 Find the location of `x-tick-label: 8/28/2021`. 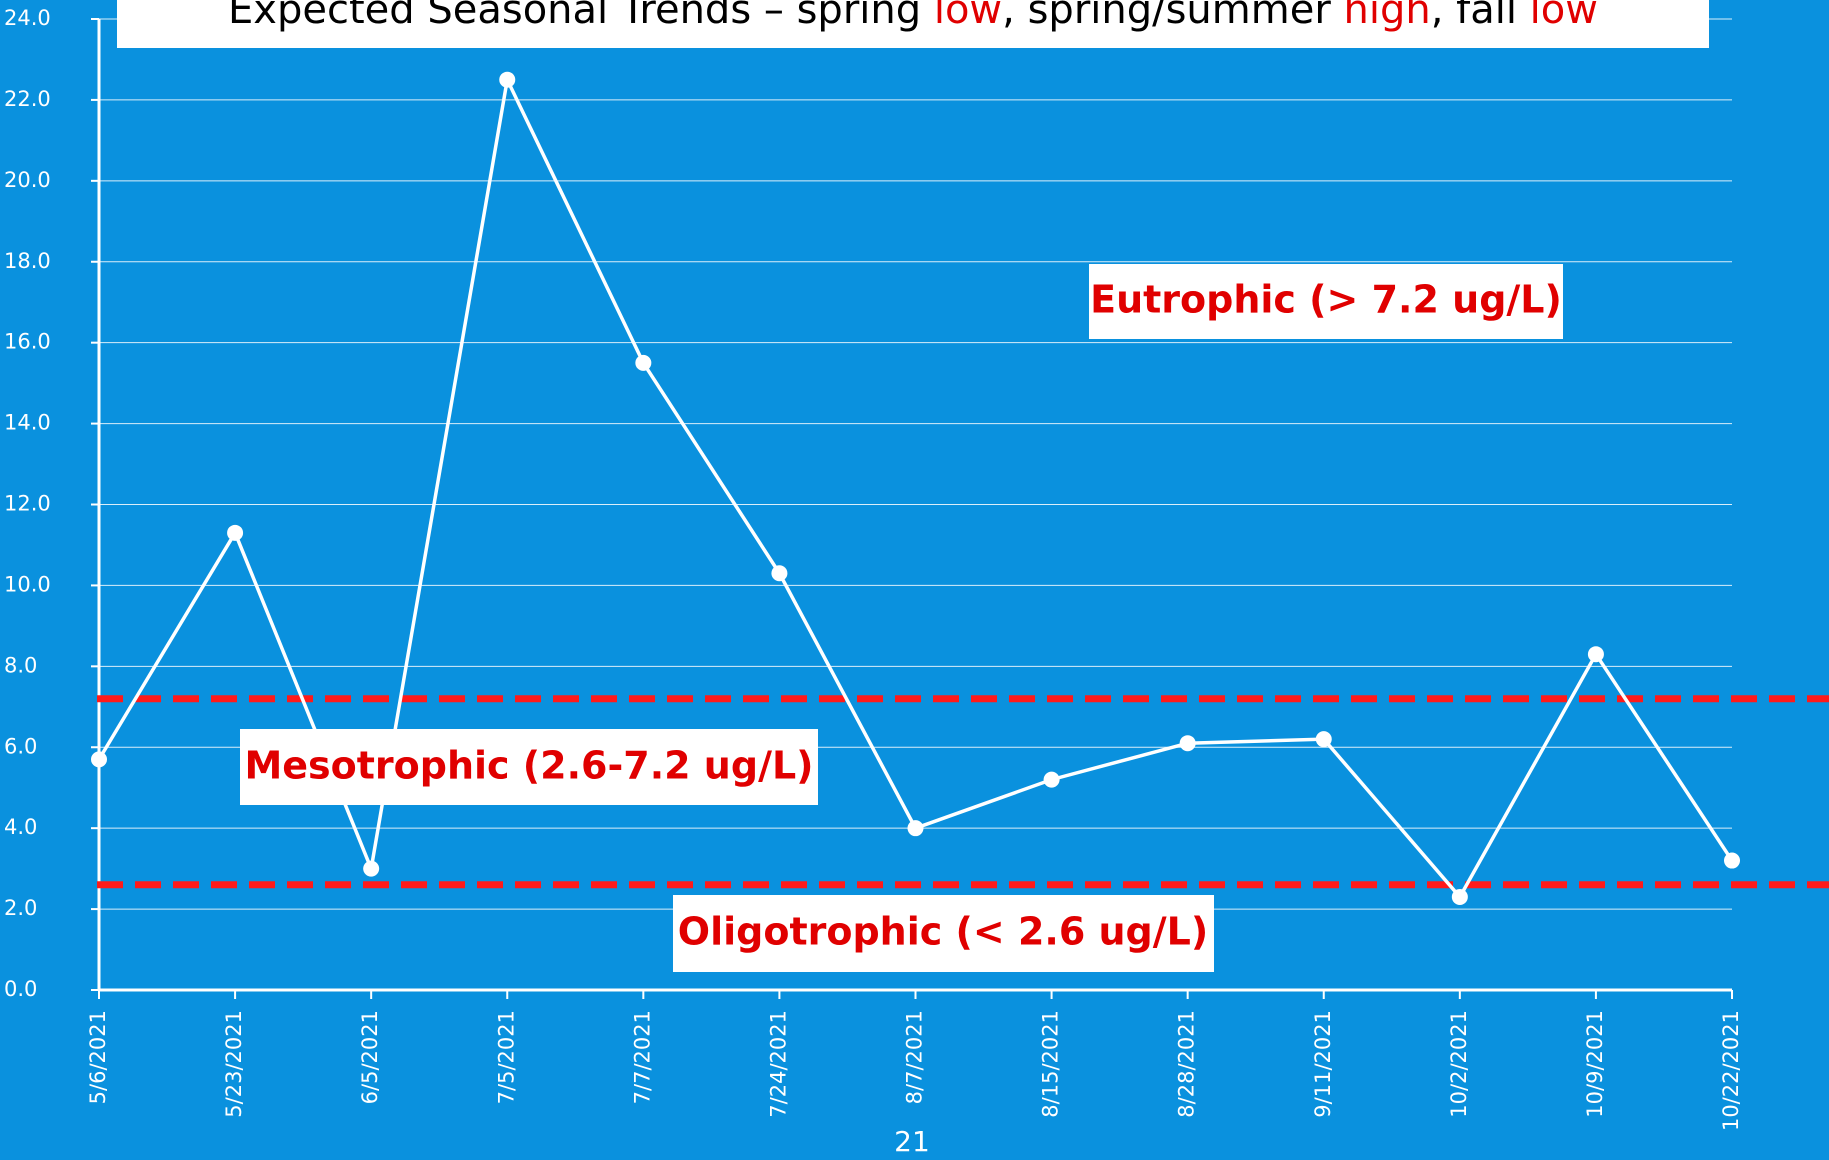

x-tick-label: 8/28/2021 is located at coordinates (1187, 1064).